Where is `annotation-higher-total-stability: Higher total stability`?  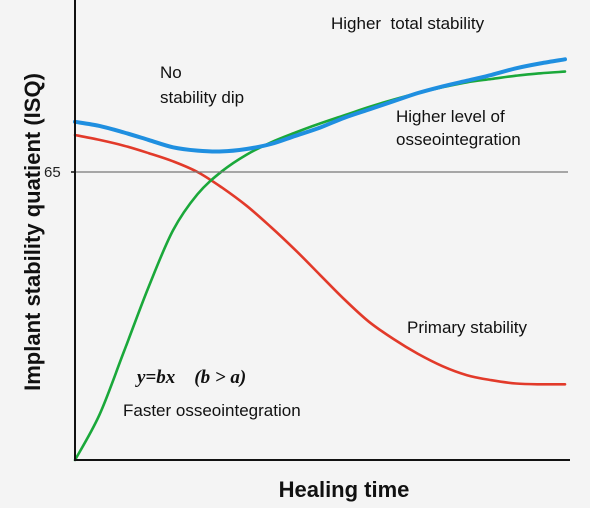 annotation-higher-total-stability: Higher total stability is located at coordinates (408, 23).